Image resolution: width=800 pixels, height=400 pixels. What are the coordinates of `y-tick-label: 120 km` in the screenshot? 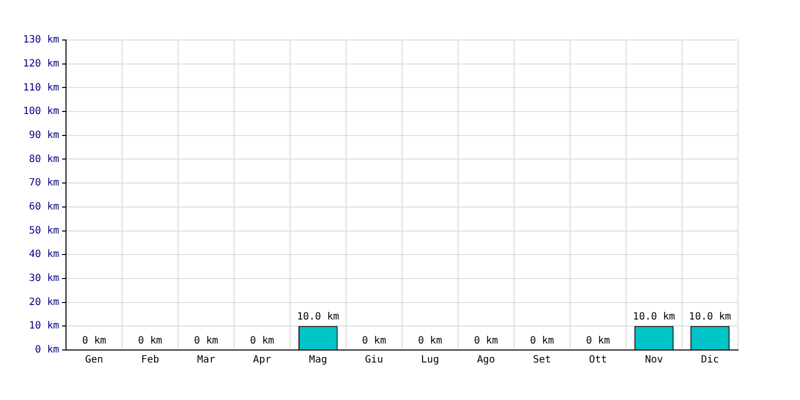 It's located at (41, 64).